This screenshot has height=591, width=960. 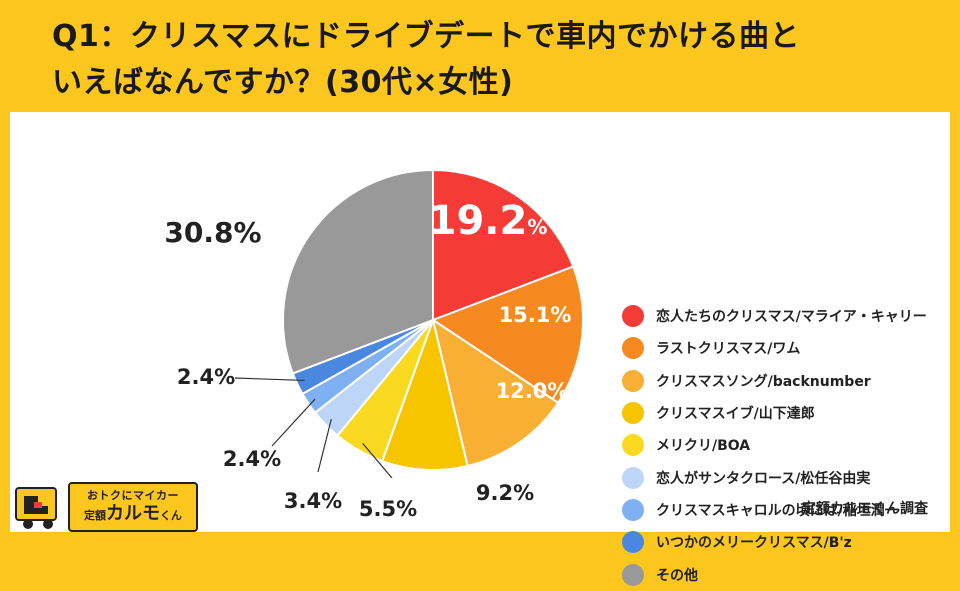 I want to click on legend-item-9: その他, so click(x=791, y=574).